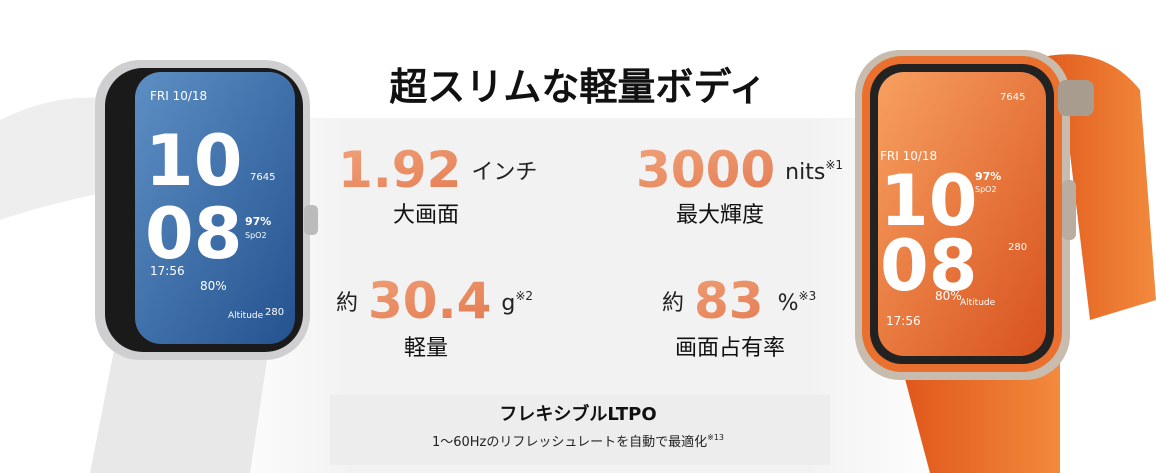  I want to click on footer-note: ※13, so click(715, 437).